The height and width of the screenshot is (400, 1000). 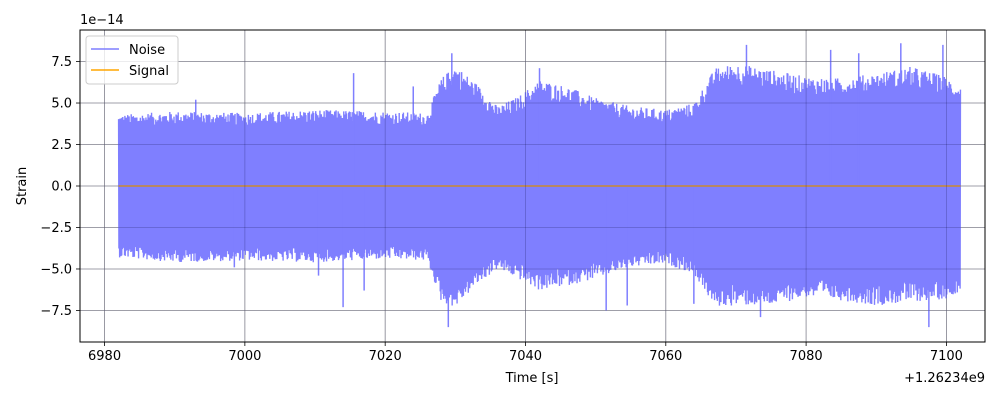 What do you see at coordinates (56, 228) in the screenshot?
I see `y-tick-label: −2.5` at bounding box center [56, 228].